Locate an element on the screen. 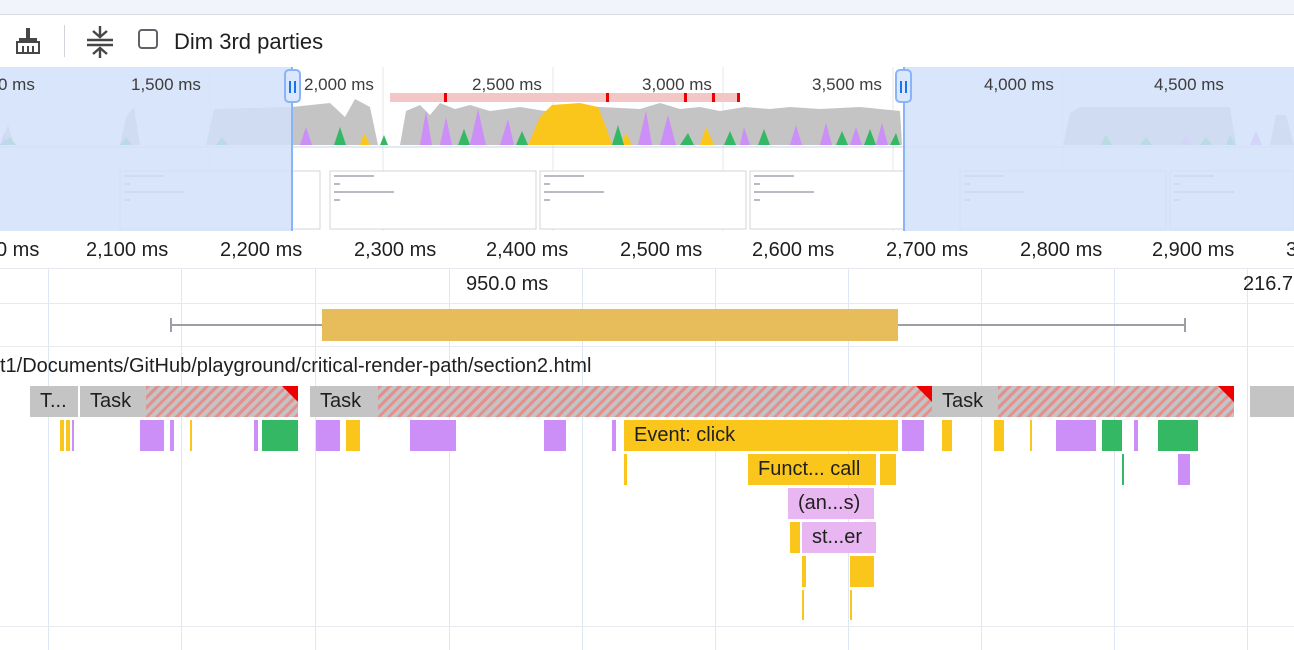  selection-right-handle is located at coordinates (903, 86).